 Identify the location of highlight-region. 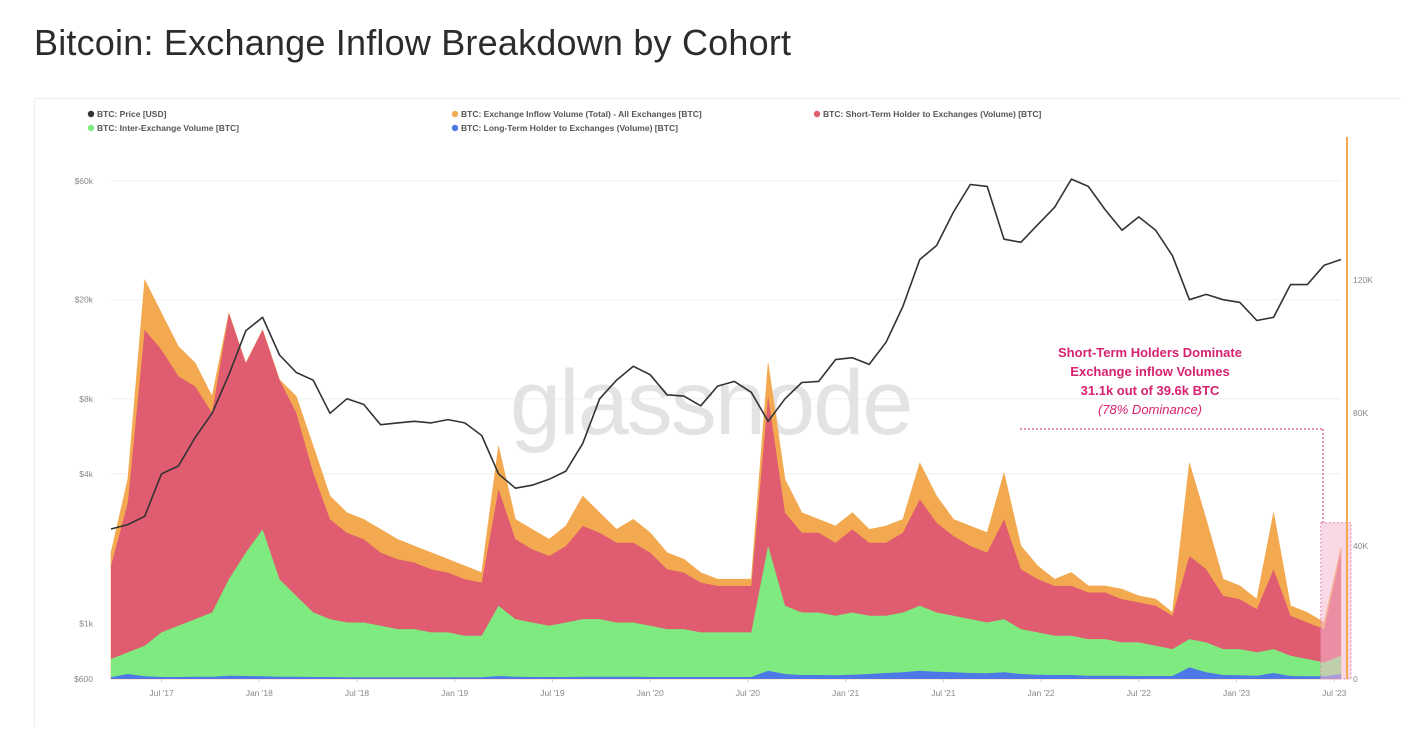
(1336, 601).